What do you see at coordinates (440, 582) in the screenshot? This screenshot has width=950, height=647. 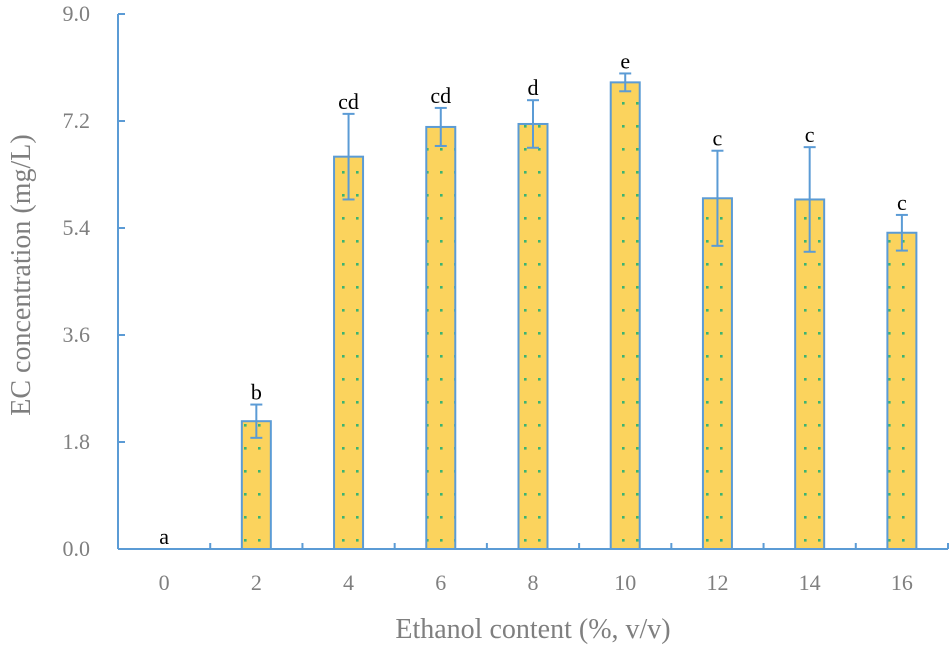 I see `x-tick-label: 6` at bounding box center [440, 582].